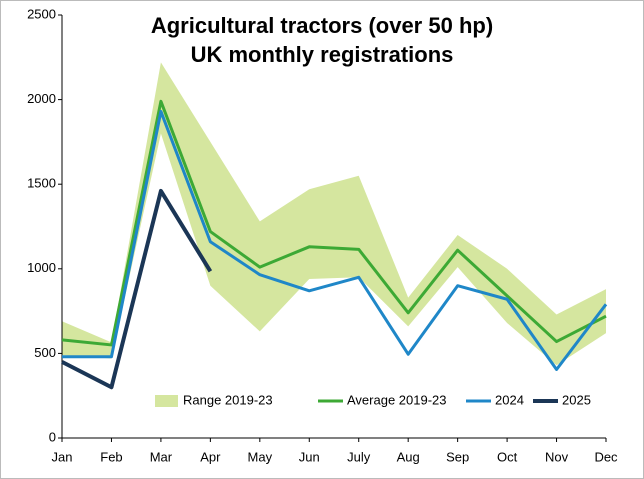 The width and height of the screenshot is (644, 479). What do you see at coordinates (137, 289) in the screenshot?
I see `line-series` at bounding box center [137, 289].